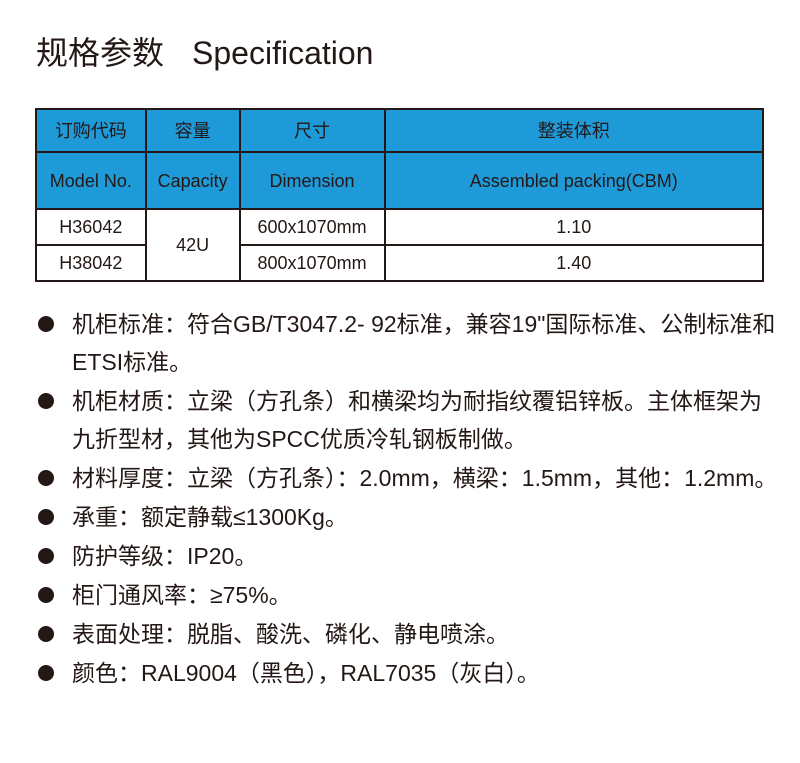 The width and height of the screenshot is (800, 763). Describe the element at coordinates (192, 245) in the screenshot. I see `capacity-cell: 42U` at that location.